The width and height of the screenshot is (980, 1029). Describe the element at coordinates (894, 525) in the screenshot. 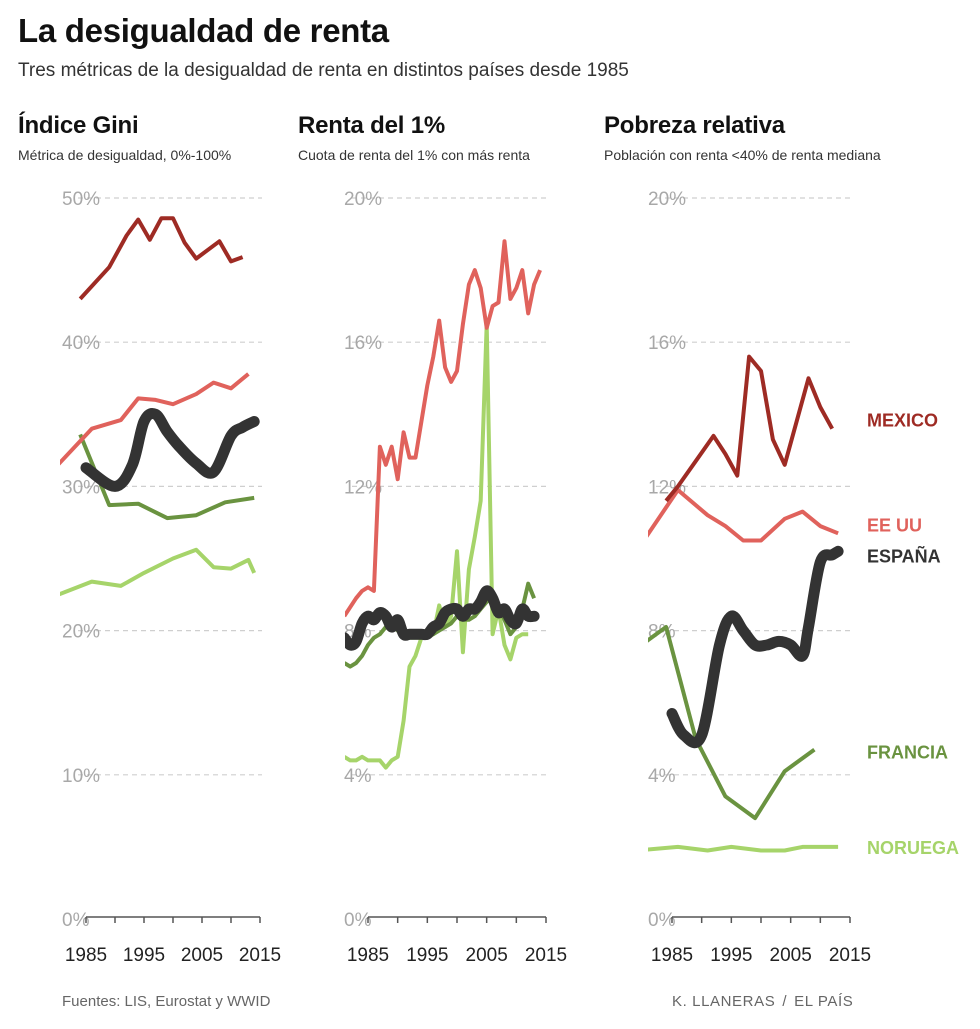

I see `legend-label-ee-uu: EE UU` at that location.